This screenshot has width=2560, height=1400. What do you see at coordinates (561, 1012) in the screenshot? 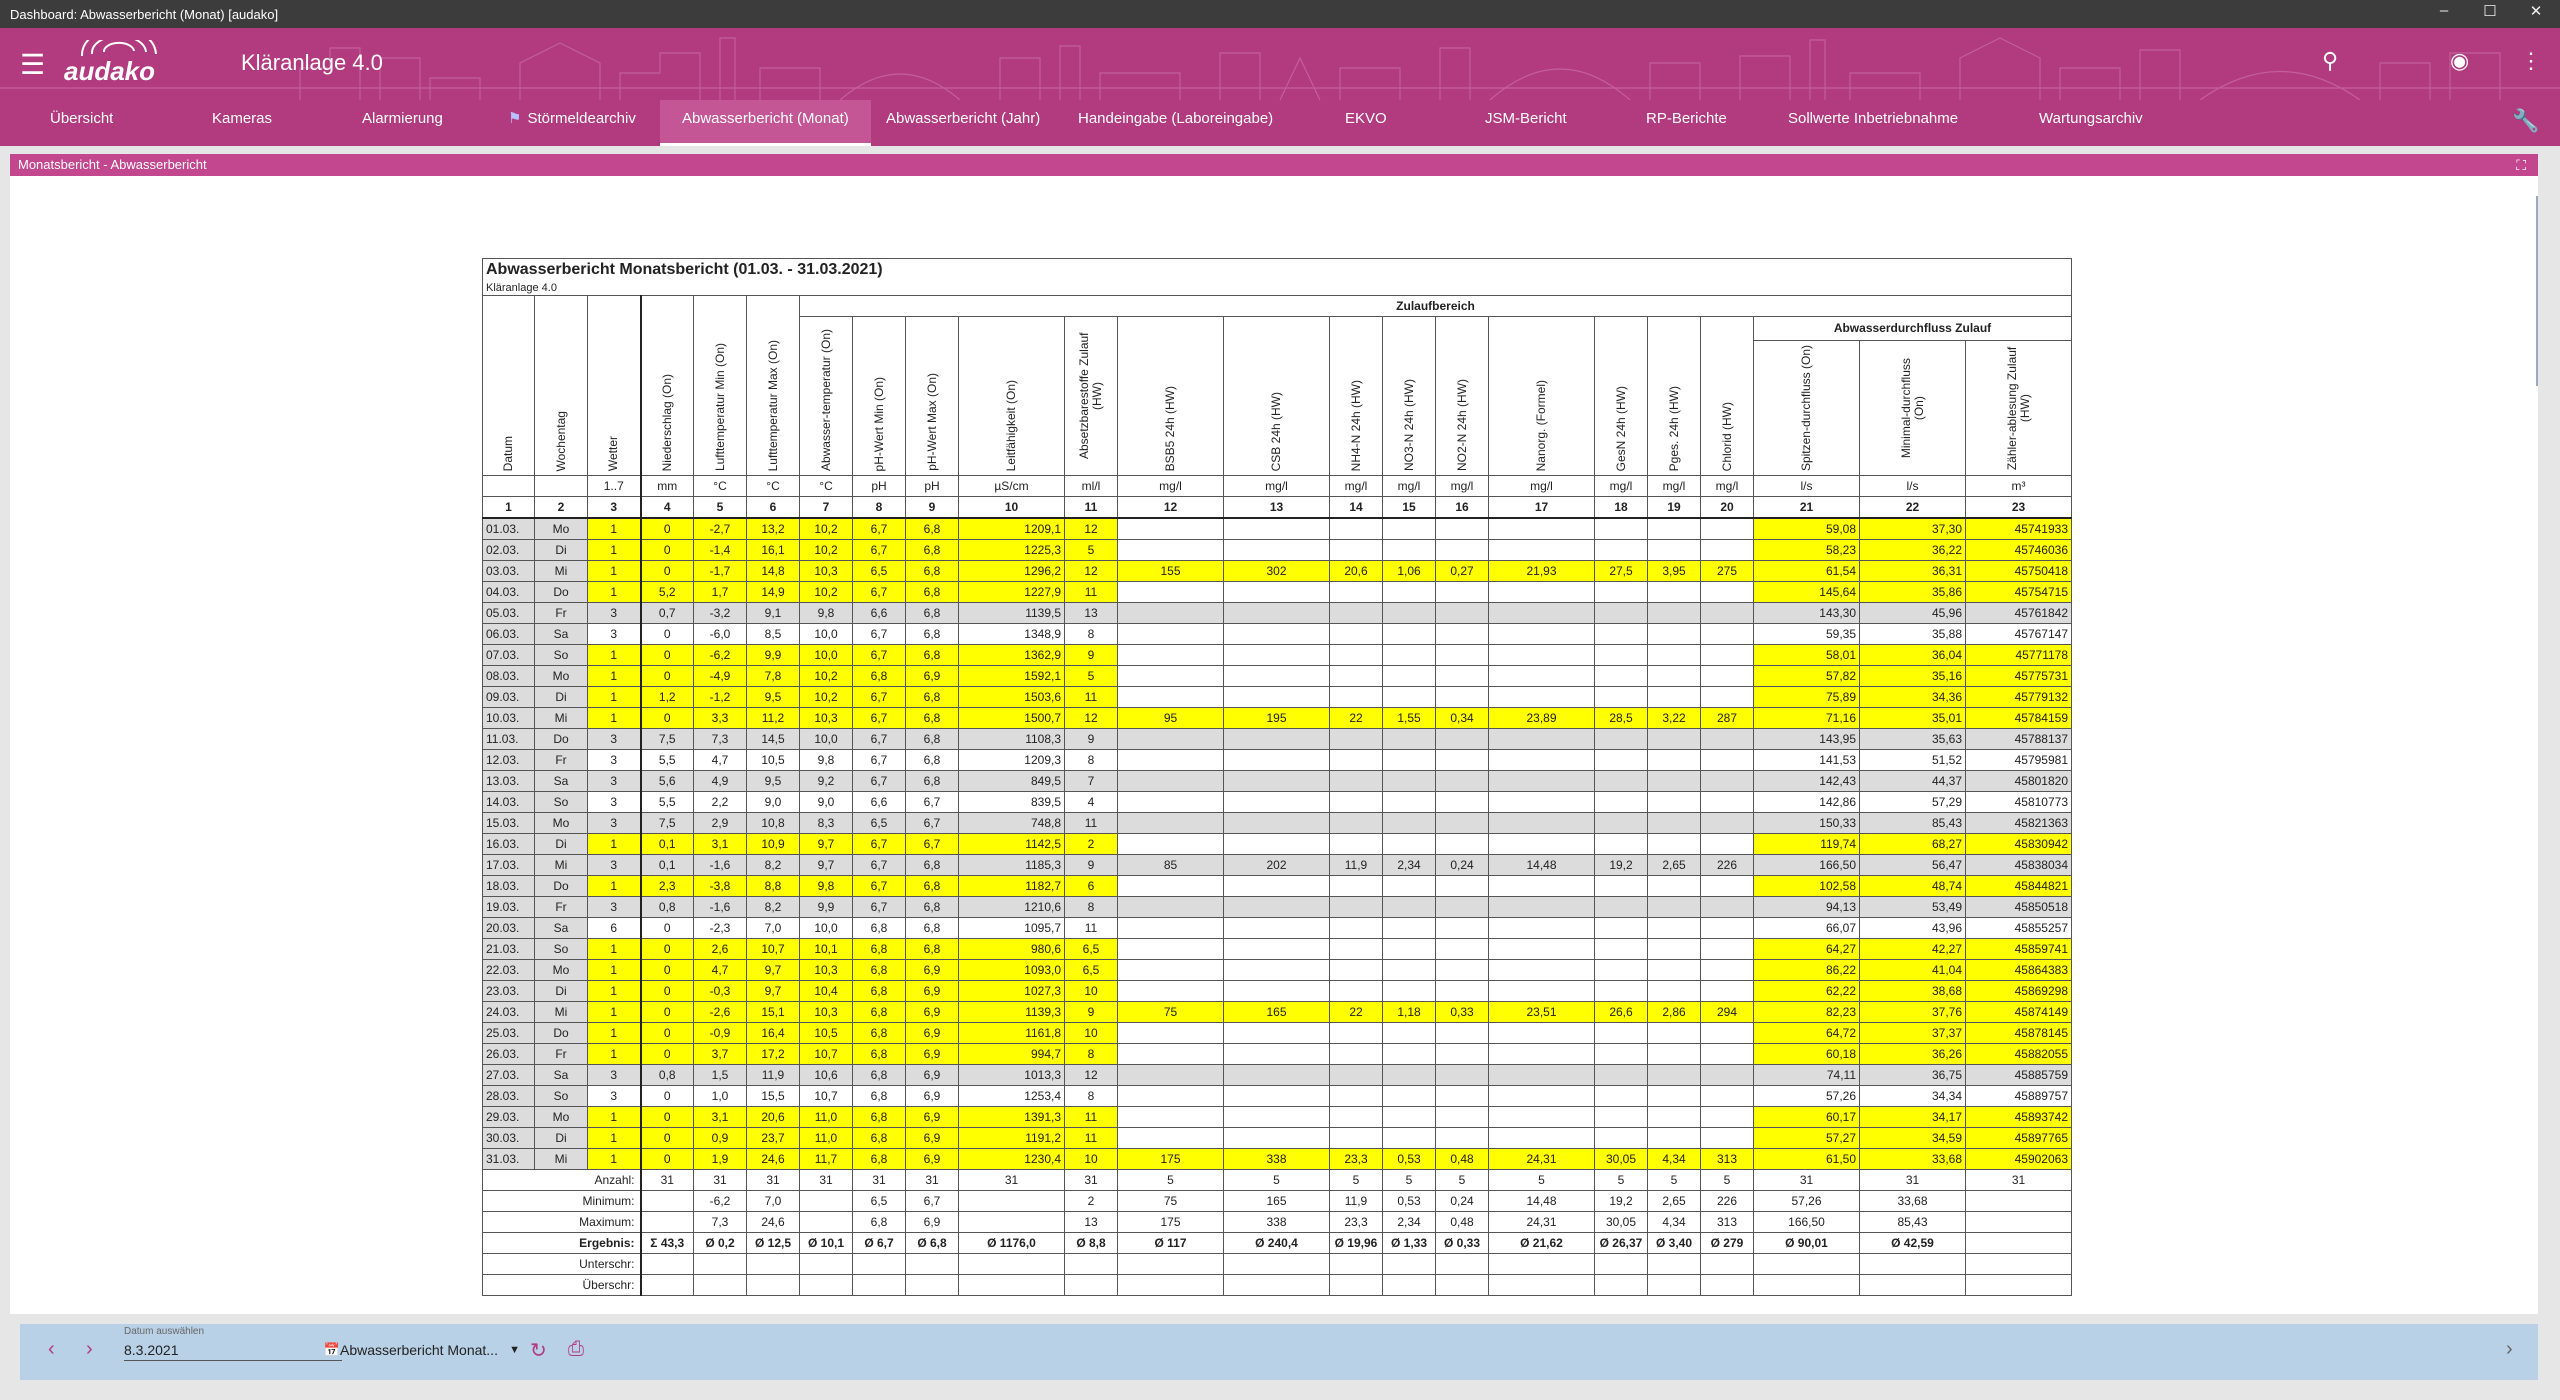
I see `value-cell: Mi` at bounding box center [561, 1012].